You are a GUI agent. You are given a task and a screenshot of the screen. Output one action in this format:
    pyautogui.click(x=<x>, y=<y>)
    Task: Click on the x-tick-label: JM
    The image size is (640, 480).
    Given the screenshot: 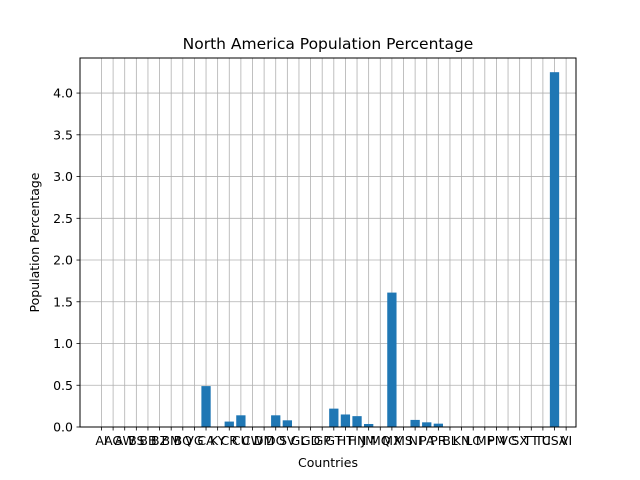 What is the action you would take?
    pyautogui.click(x=367, y=440)
    